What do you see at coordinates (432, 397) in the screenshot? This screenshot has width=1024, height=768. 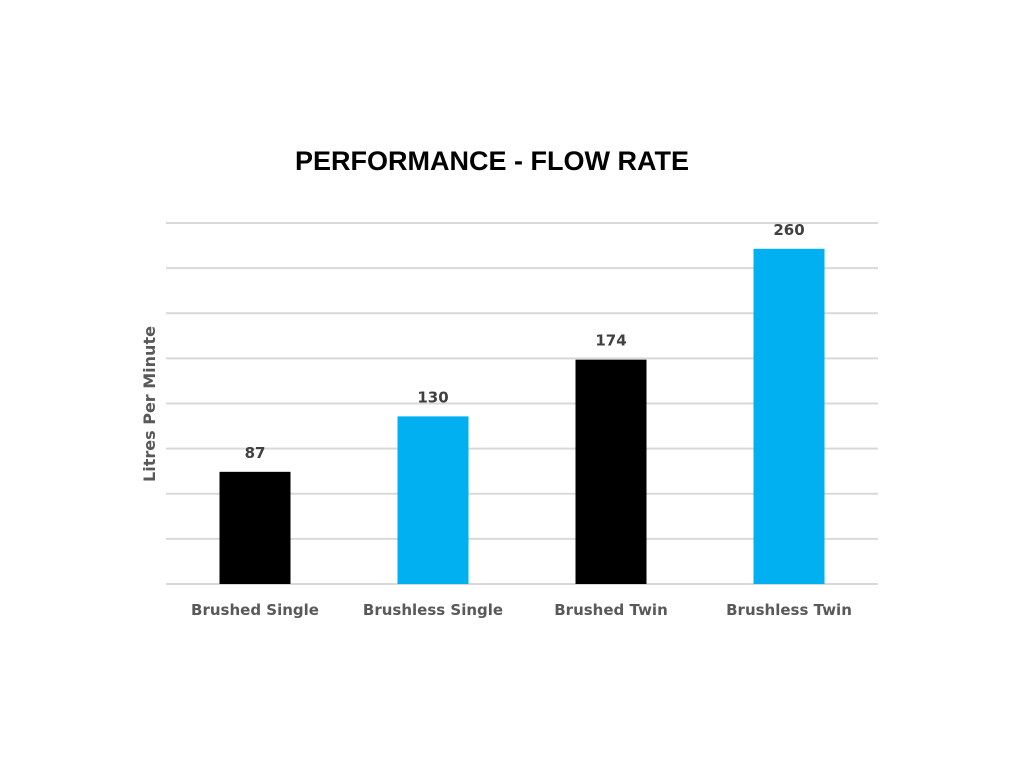 I see `data-label: 130` at bounding box center [432, 397].